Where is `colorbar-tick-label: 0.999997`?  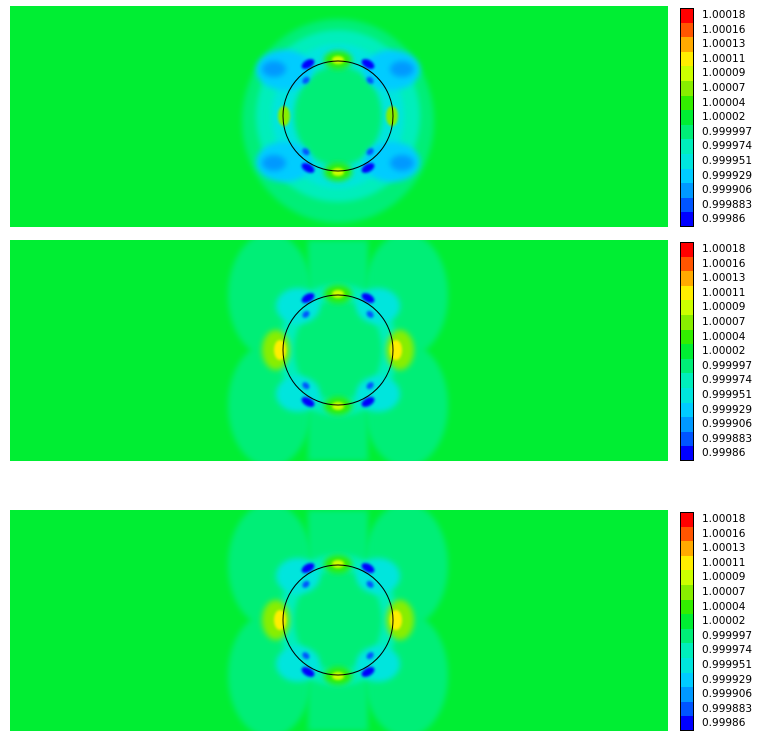 colorbar-tick-label: 0.999997 is located at coordinates (727, 635).